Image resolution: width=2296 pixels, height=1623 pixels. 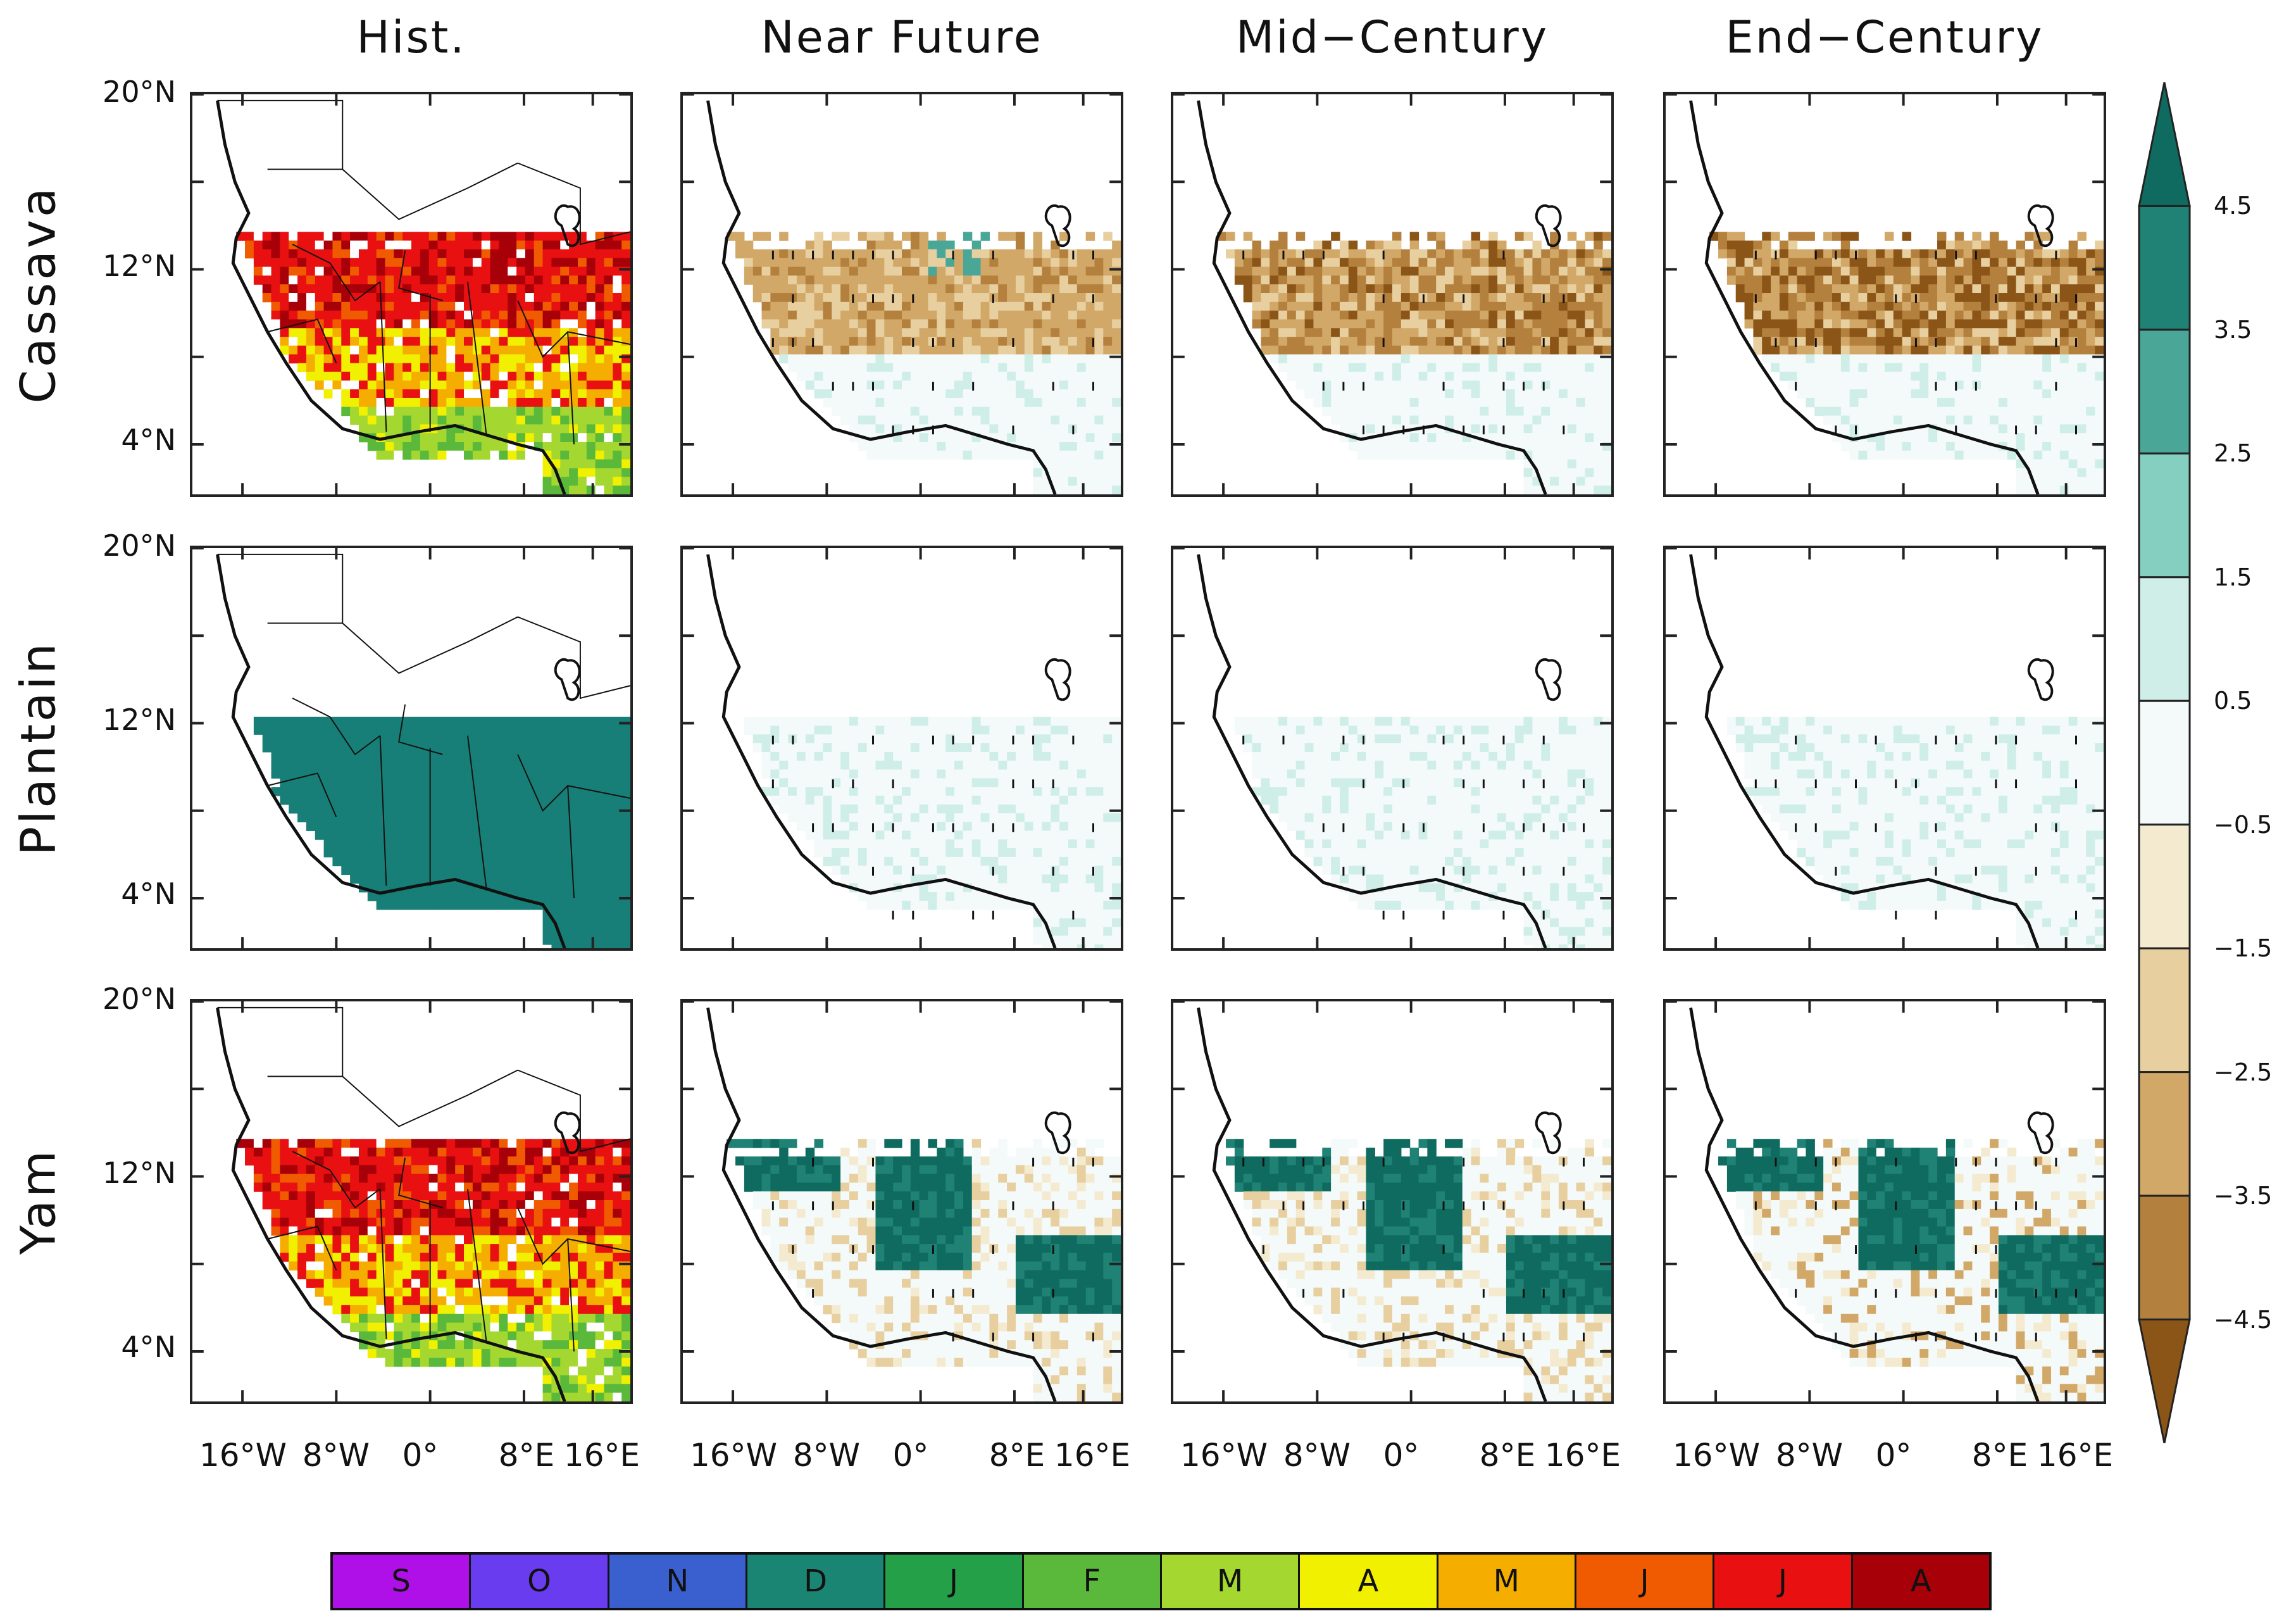 What do you see at coordinates (411, 37) in the screenshot?
I see `column-title-0: Hist.` at bounding box center [411, 37].